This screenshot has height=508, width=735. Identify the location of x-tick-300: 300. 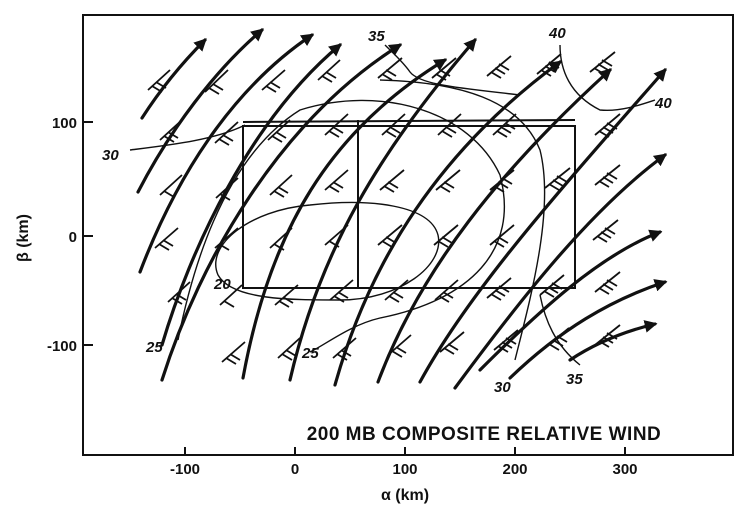
(624, 469).